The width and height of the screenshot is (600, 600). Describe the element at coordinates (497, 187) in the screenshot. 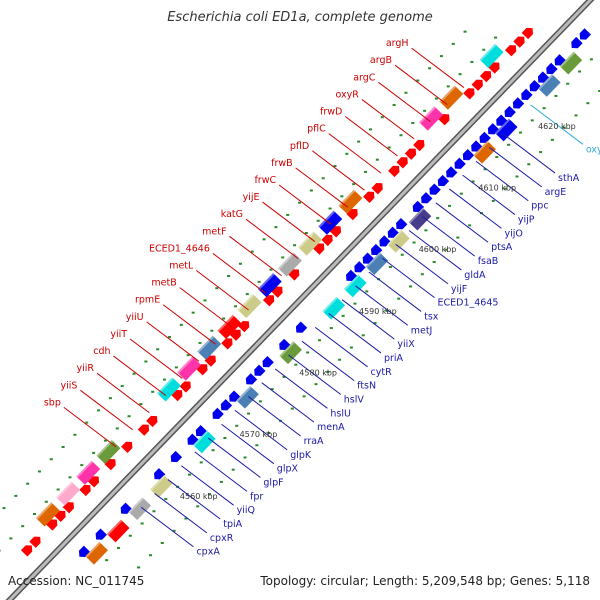

I see `scale-label: 4610 kbp` at that location.